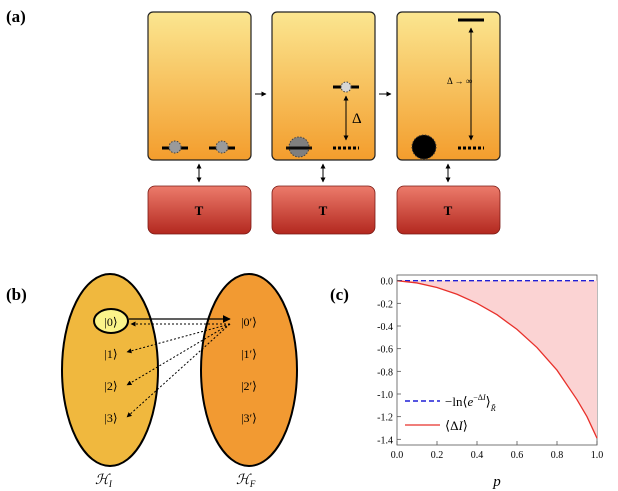 This screenshot has width=618, height=491. What do you see at coordinates (477, 455) in the screenshot?
I see `x-tick-label: 0.4` at bounding box center [477, 455].